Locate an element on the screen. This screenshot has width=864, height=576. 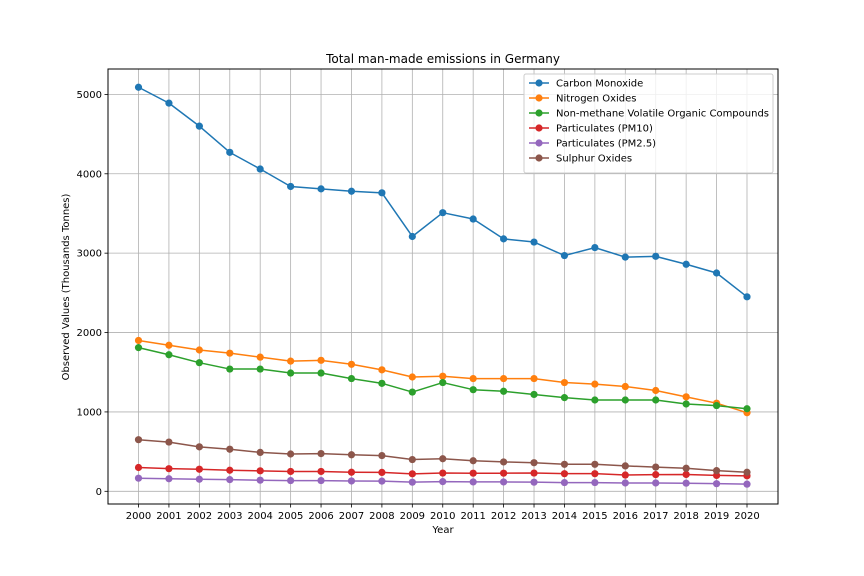
x-tick-label: 2012 is located at coordinates (503, 516).